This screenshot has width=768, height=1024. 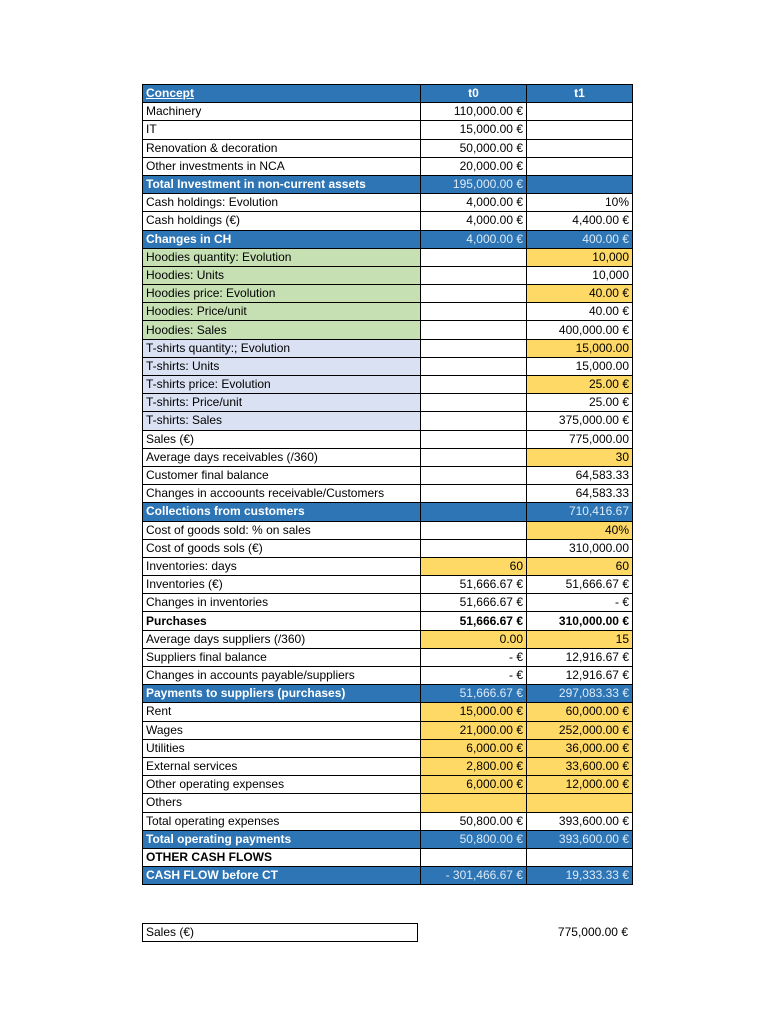 I want to click on row-label: Payments to suppliers (purchases), so click(x=281, y=694).